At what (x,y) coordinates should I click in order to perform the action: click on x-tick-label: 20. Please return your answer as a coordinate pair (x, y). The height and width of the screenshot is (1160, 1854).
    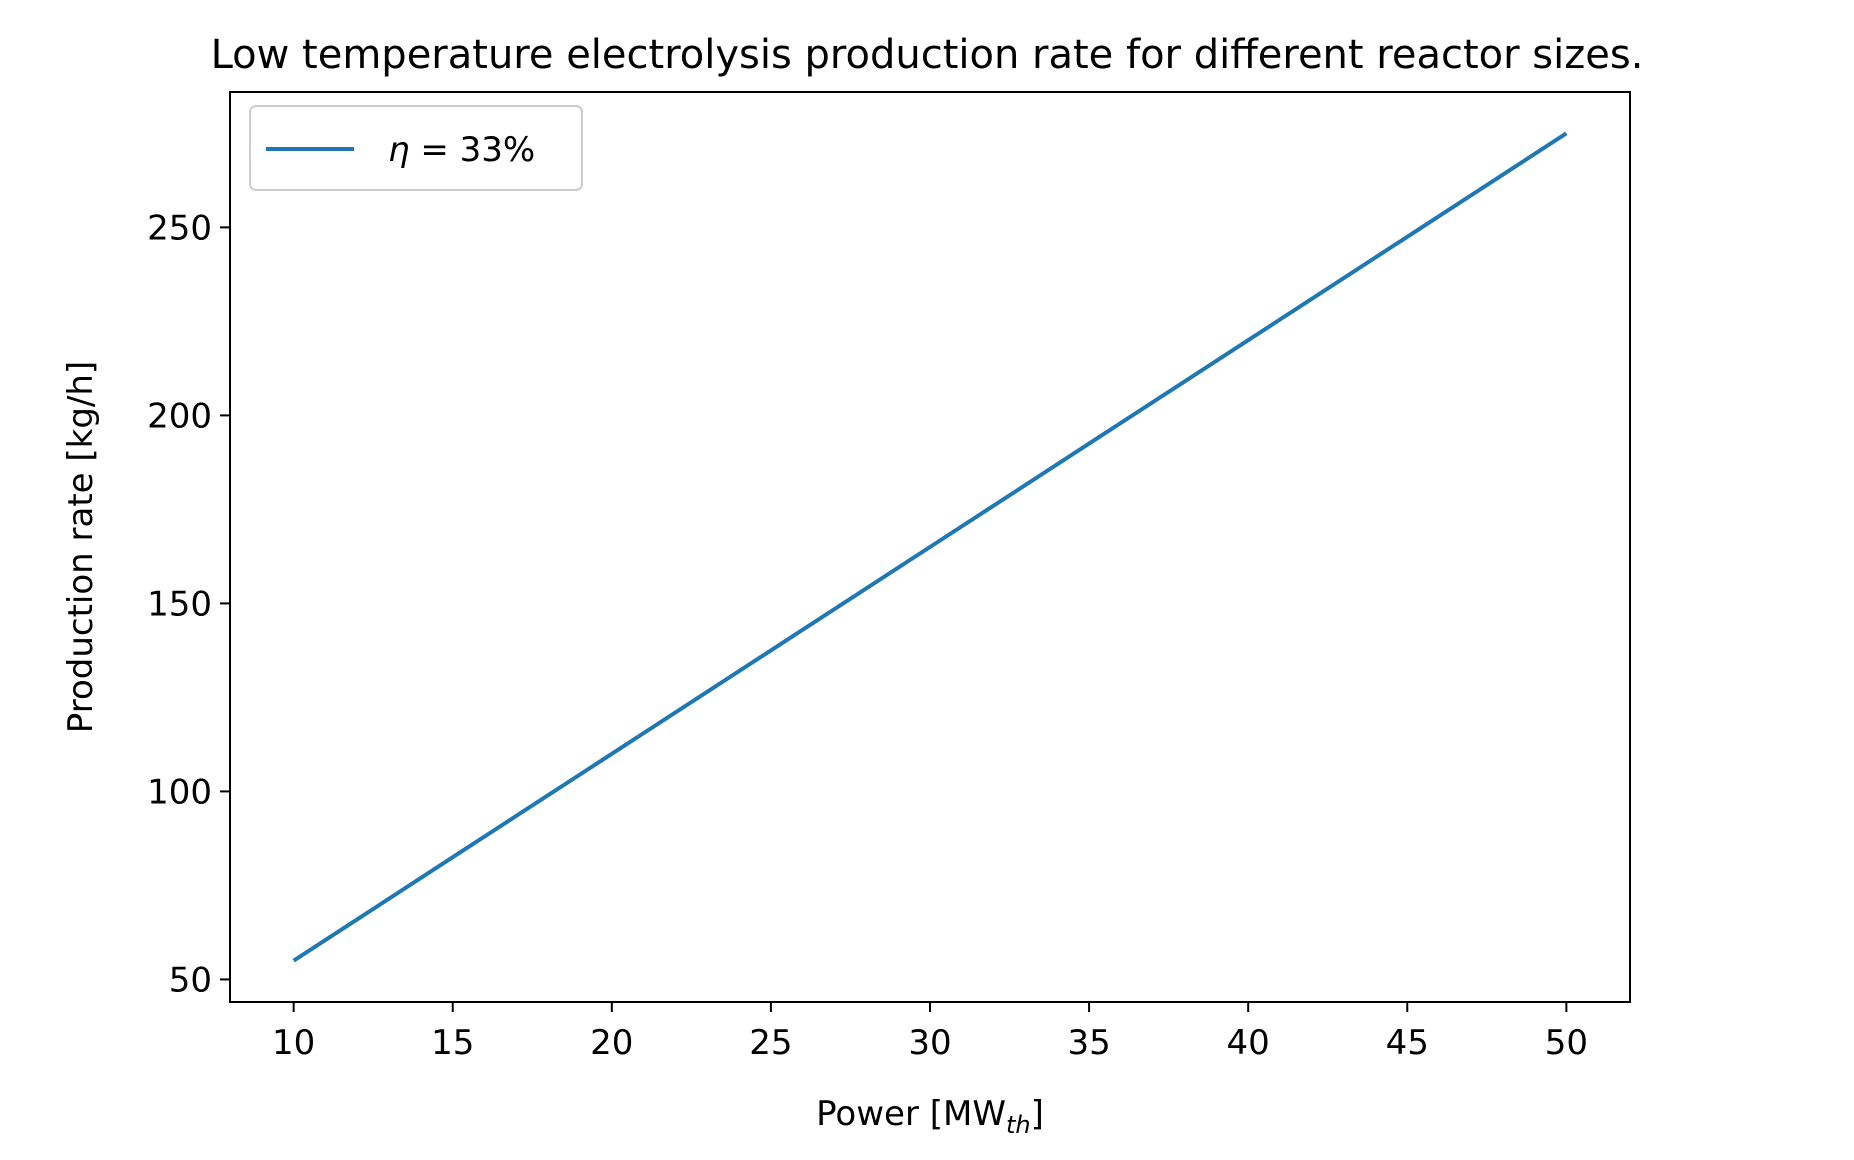
    Looking at the image, I should click on (611, 1043).